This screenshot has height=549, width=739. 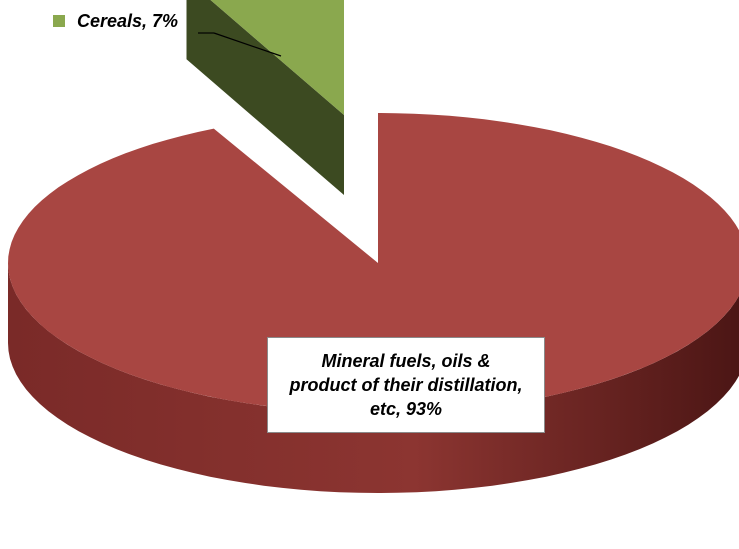 What do you see at coordinates (406, 361) in the screenshot?
I see `mineral-fuels-label-line-1: Mineral fuels, oils &` at bounding box center [406, 361].